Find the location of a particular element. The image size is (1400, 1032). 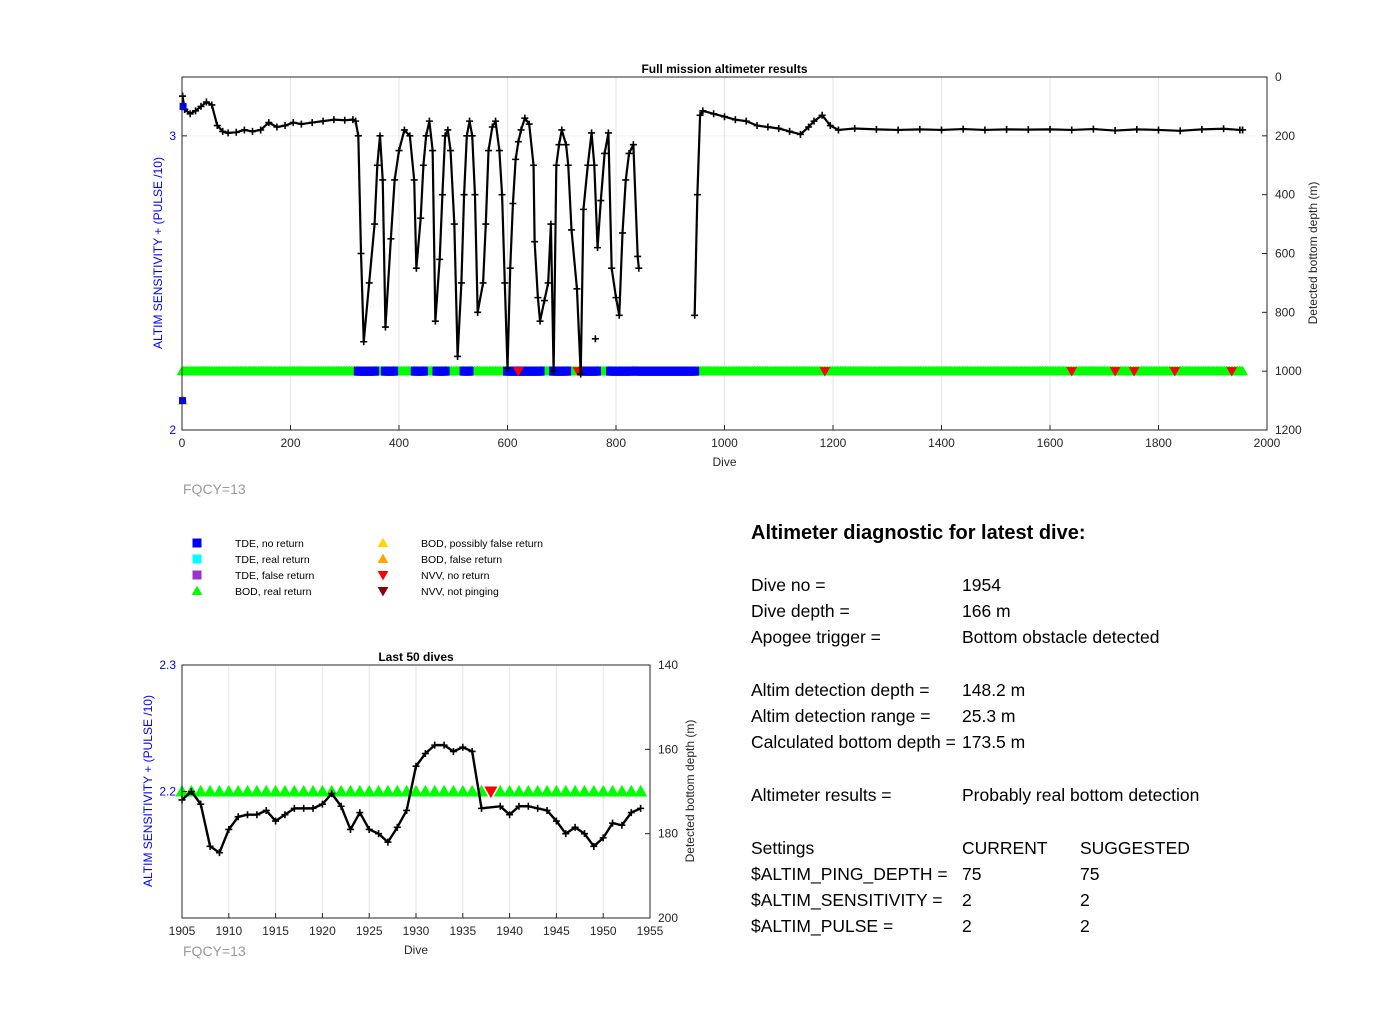

legend-label: TDE, false return is located at coordinates (275, 576).